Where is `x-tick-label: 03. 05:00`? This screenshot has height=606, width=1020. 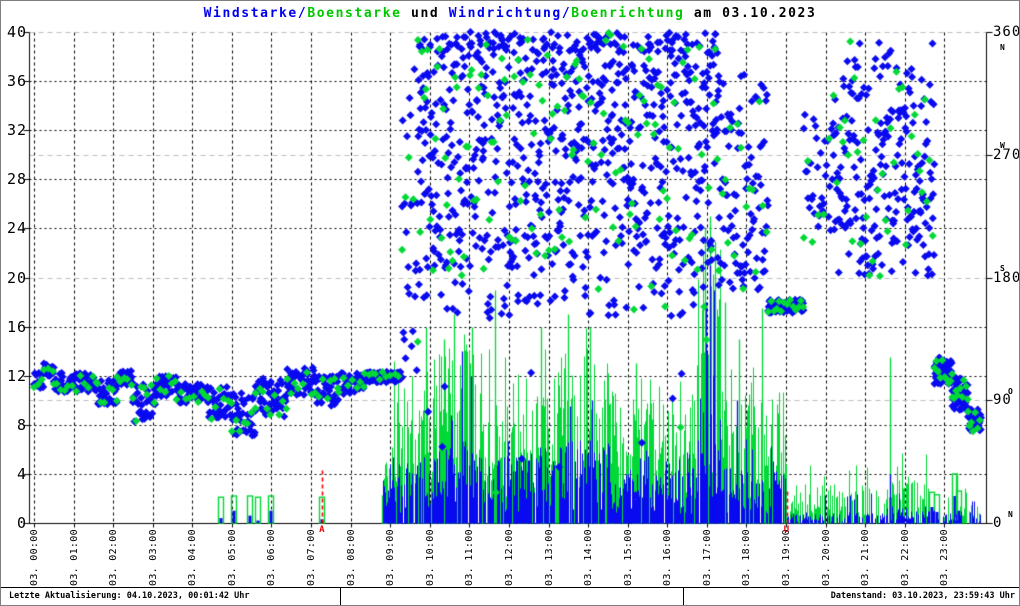 x-tick-label: 03. 05:00 is located at coordinates (232, 557).